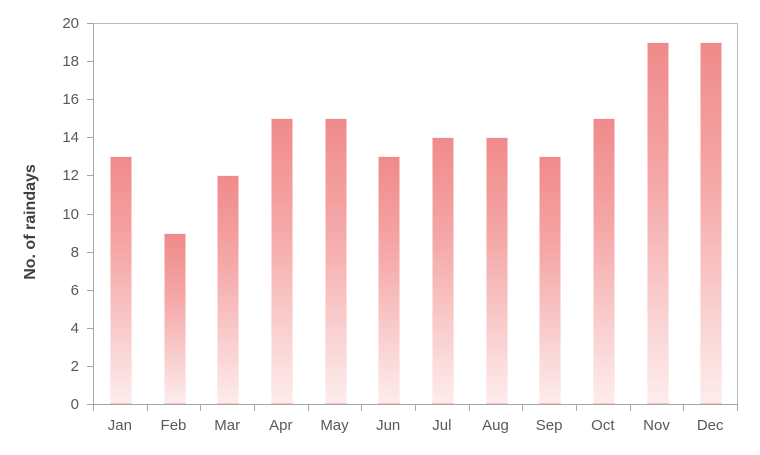  I want to click on bar-feb, so click(174, 318).